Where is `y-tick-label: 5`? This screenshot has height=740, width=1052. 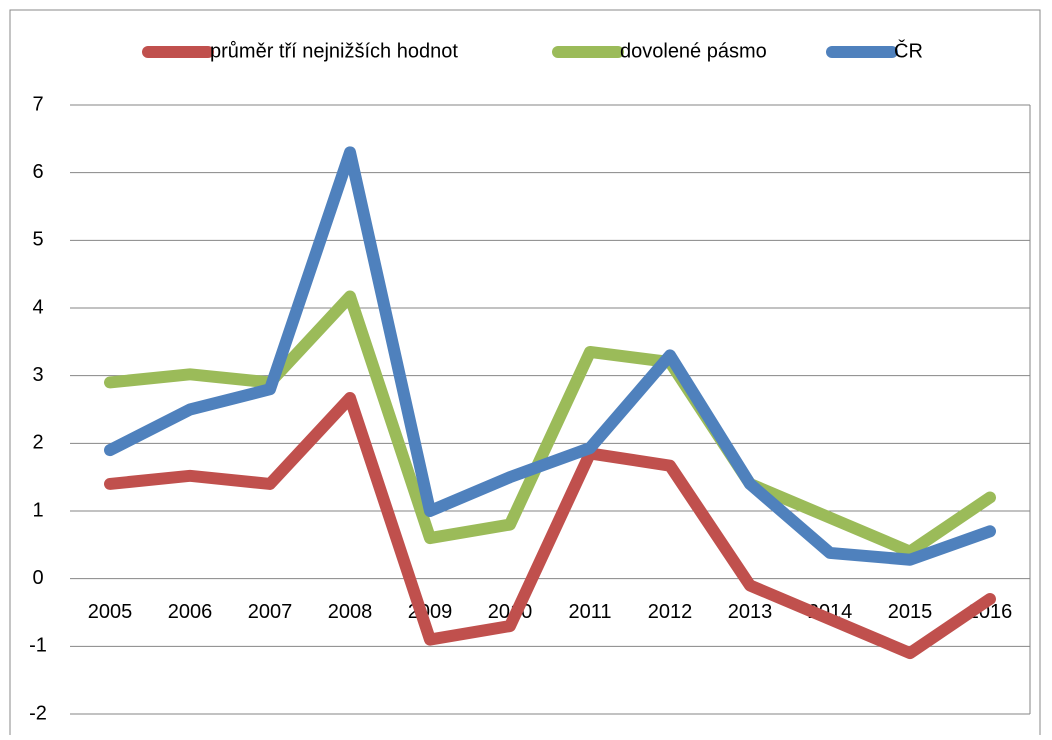 y-tick-label: 5 is located at coordinates (37, 240).